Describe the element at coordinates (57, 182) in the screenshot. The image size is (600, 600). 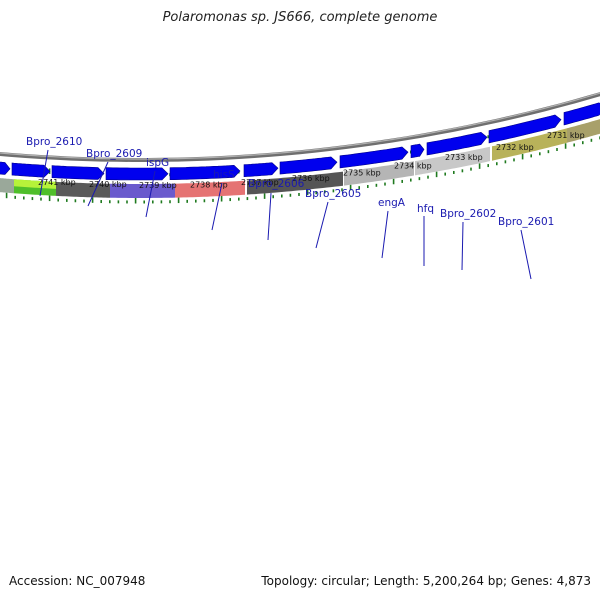
I see `kbp-label: 2741 kbp` at that location.